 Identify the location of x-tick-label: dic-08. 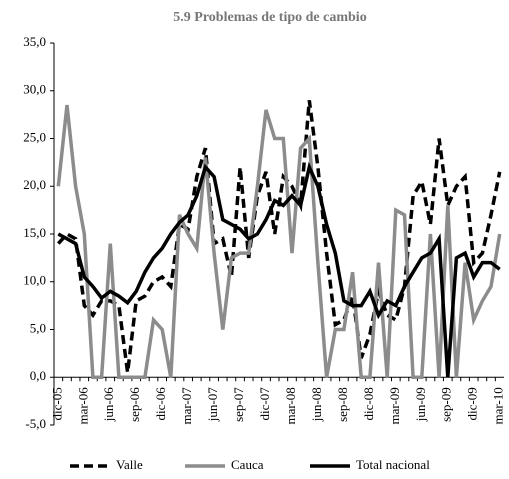
(368, 403).